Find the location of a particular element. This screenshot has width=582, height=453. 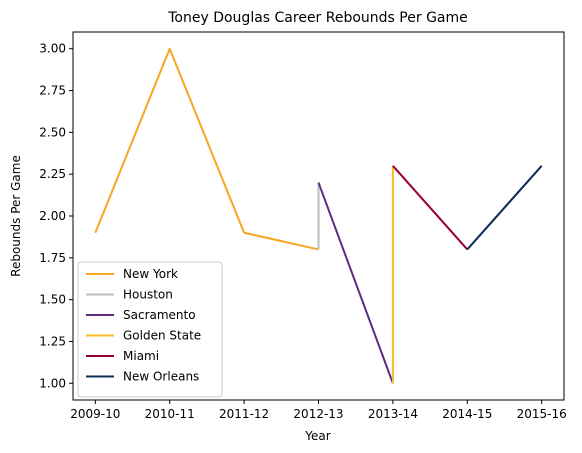

legend-label: Sacramento is located at coordinates (159, 315).